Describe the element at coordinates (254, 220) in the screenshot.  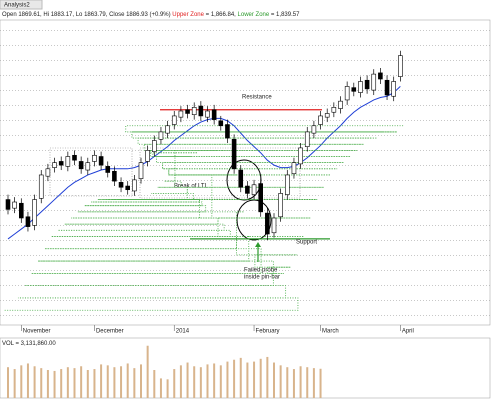
I see `highlight-circle` at that location.